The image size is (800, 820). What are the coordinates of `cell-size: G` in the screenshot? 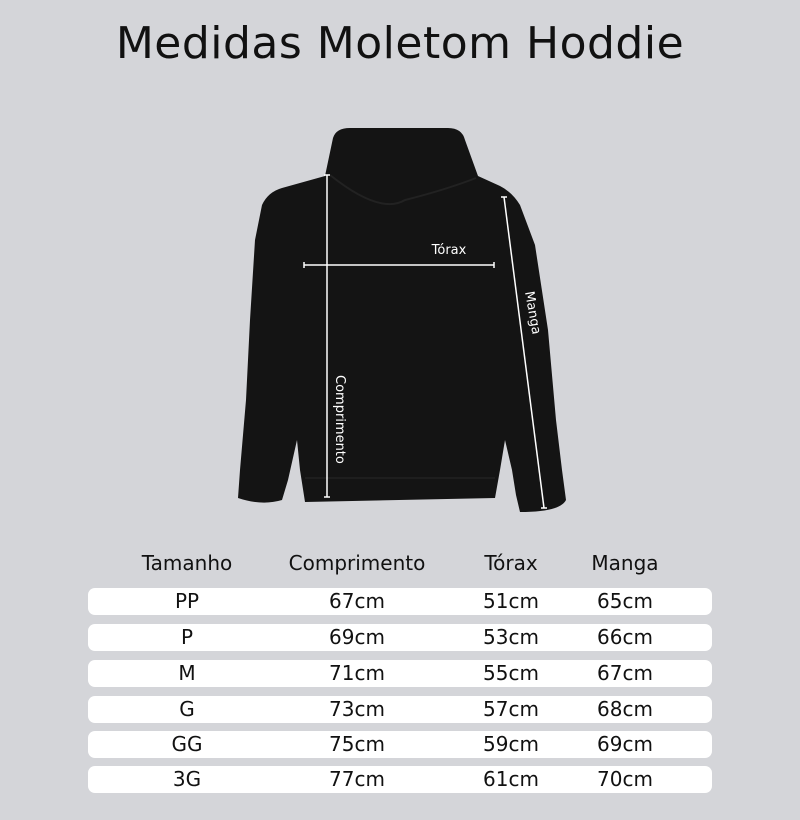 It's located at (187, 709).